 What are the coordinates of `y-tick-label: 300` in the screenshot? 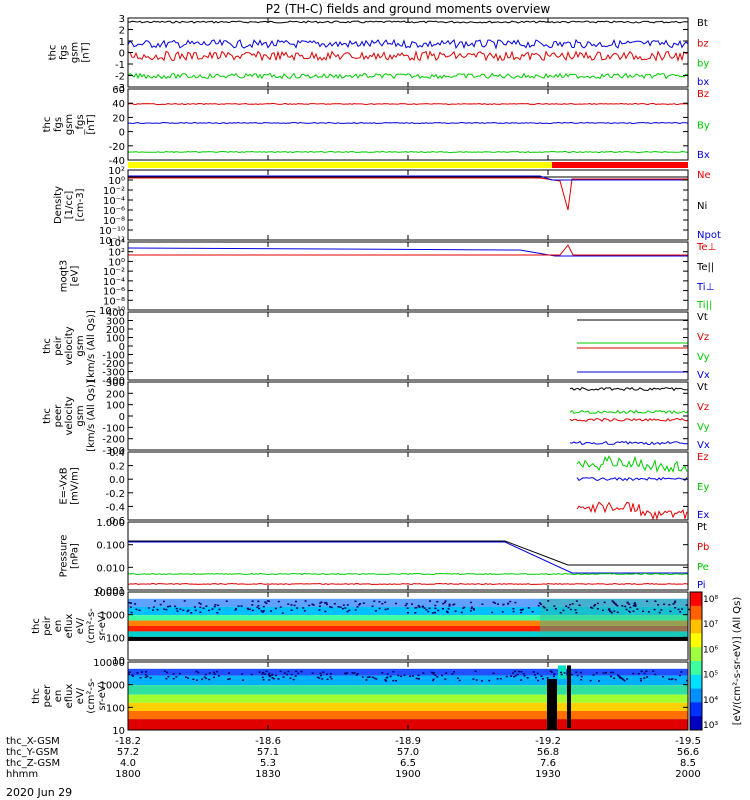 It's located at (115, 383).